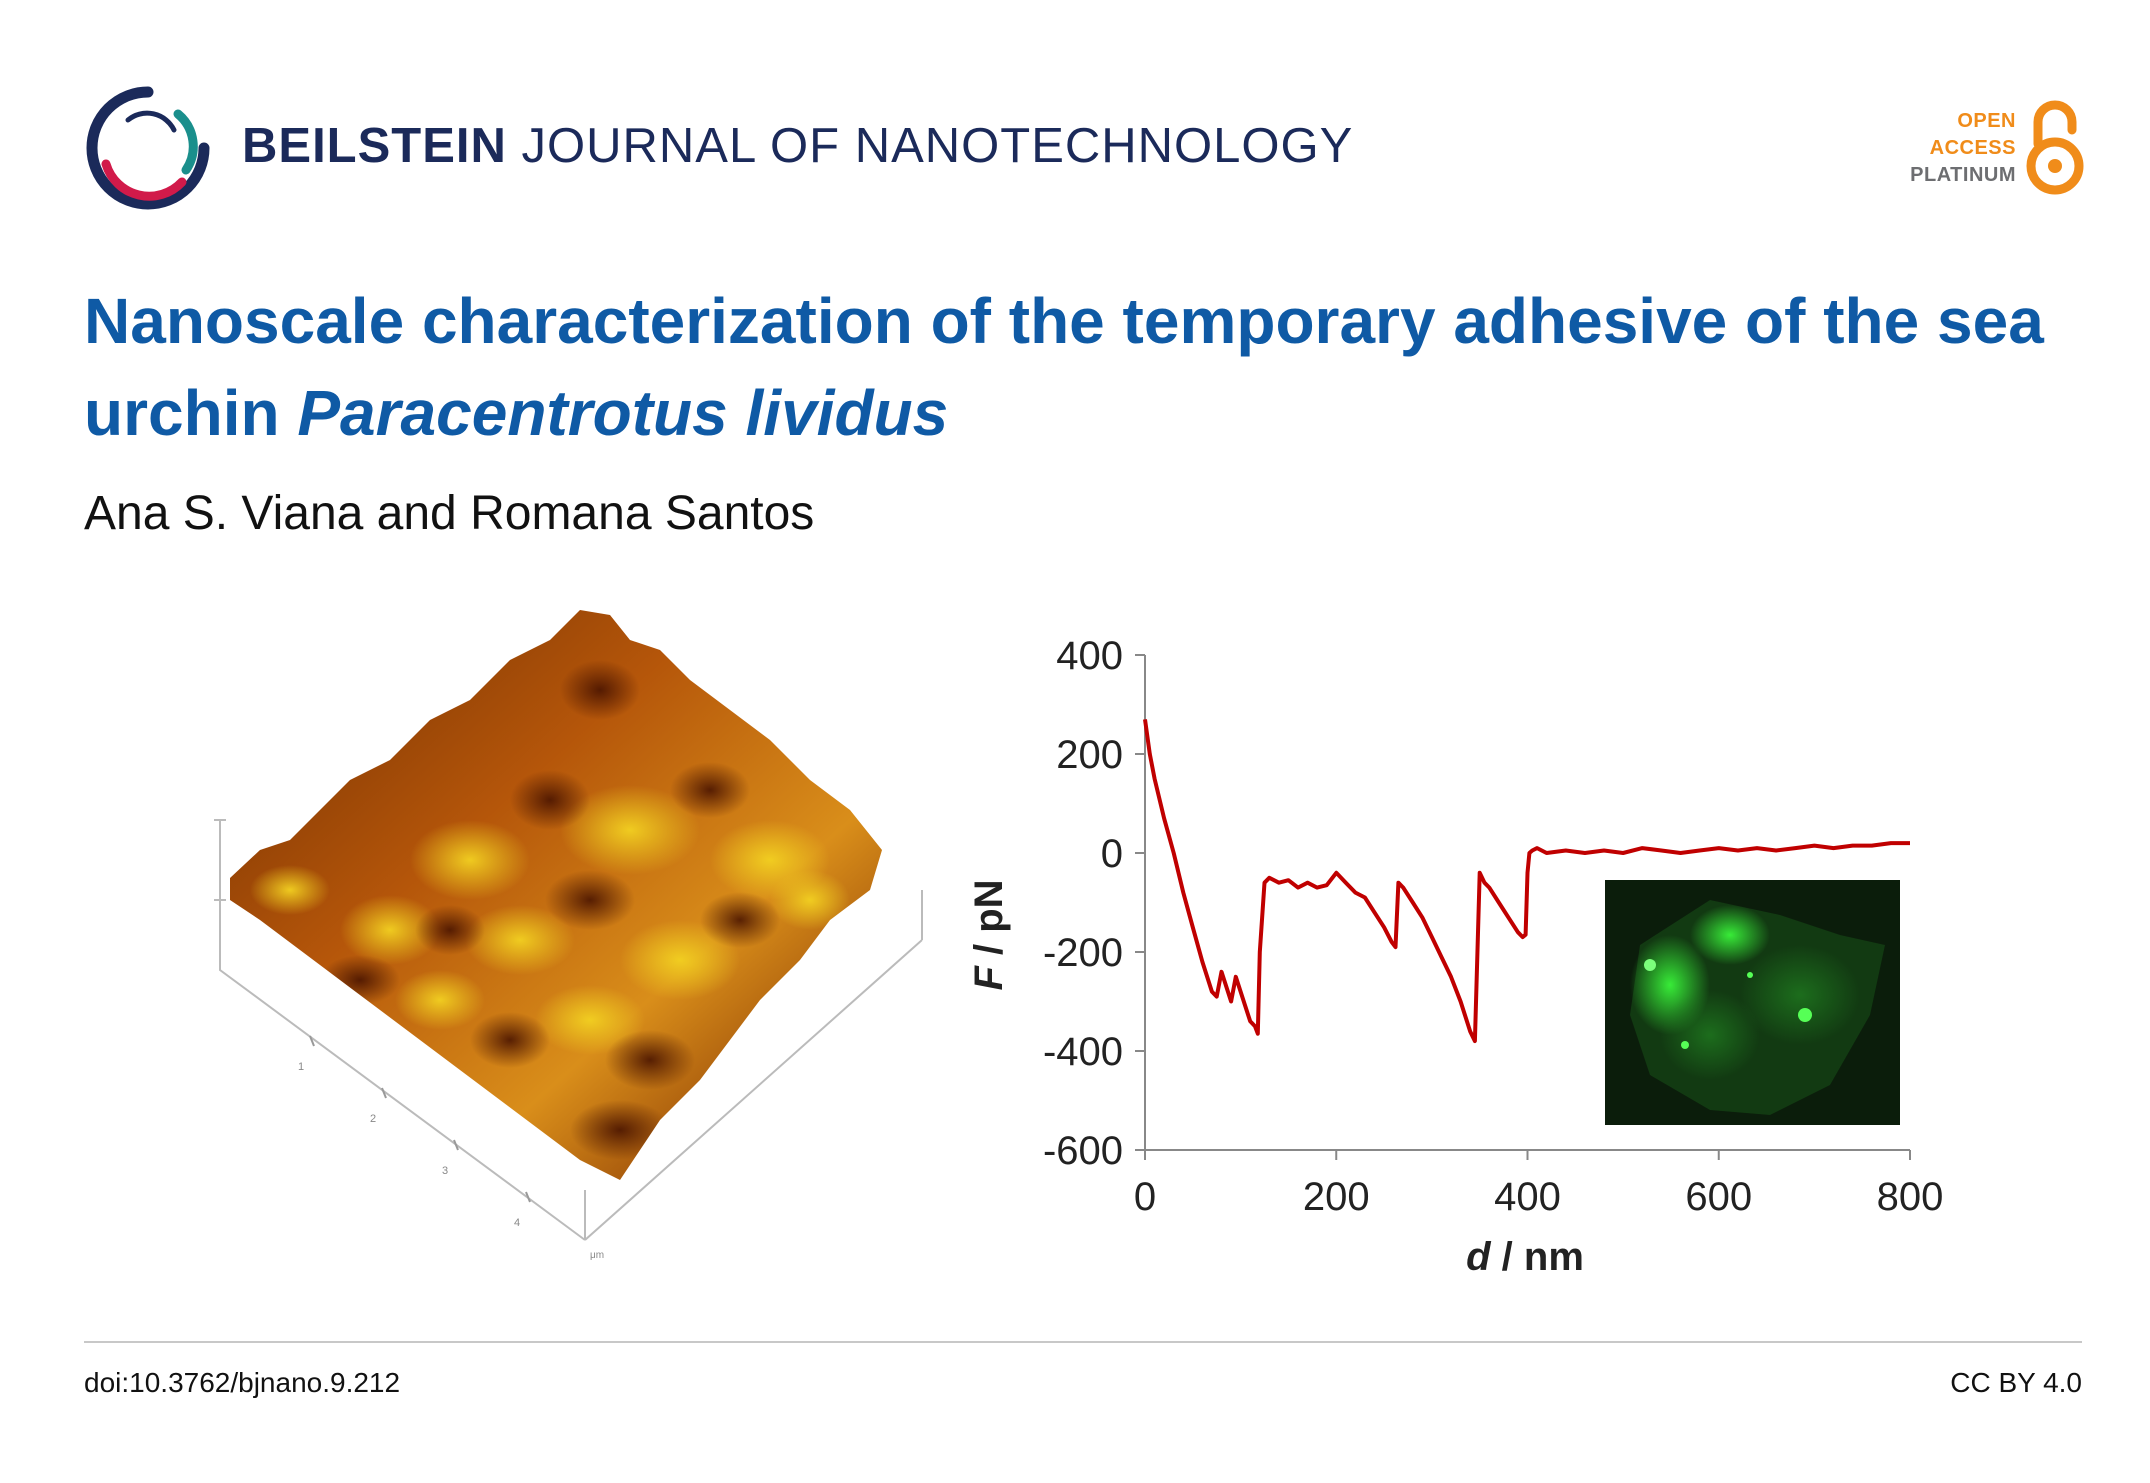 The height and width of the screenshot is (1483, 2150). What do you see at coordinates (1094, 903) in the screenshot?
I see `y-tick-group: 400 200 0 -200 -400 -600` at bounding box center [1094, 903].